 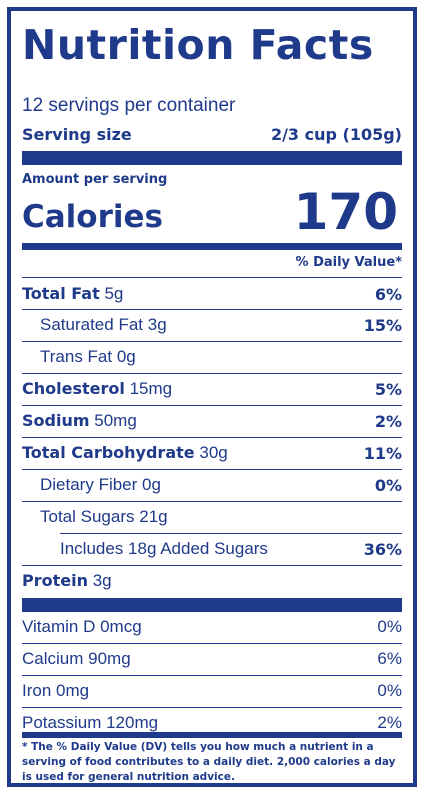 What do you see at coordinates (382, 549) in the screenshot?
I see `nutrient-dv: 36%` at bounding box center [382, 549].